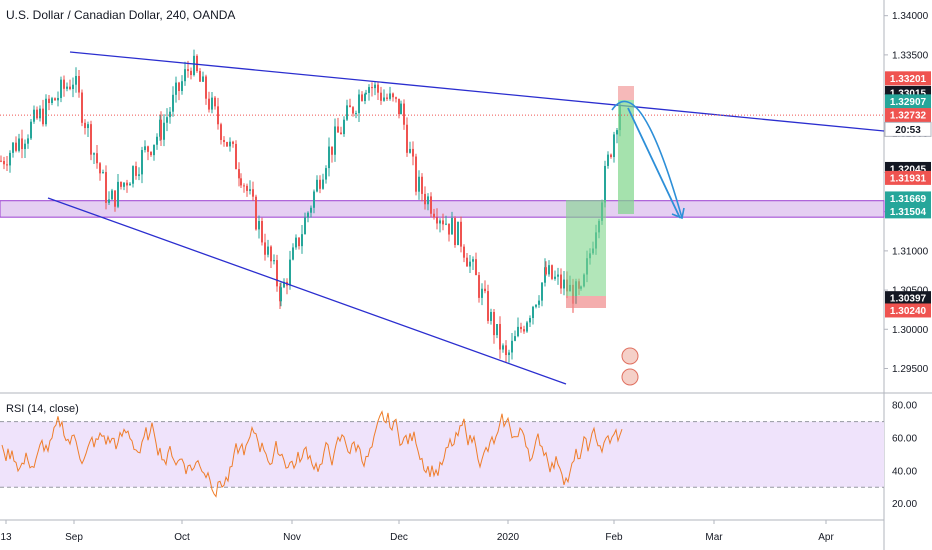 The height and width of the screenshot is (550, 932). I want to click on price-tag-label: 1.32907, so click(908, 102).